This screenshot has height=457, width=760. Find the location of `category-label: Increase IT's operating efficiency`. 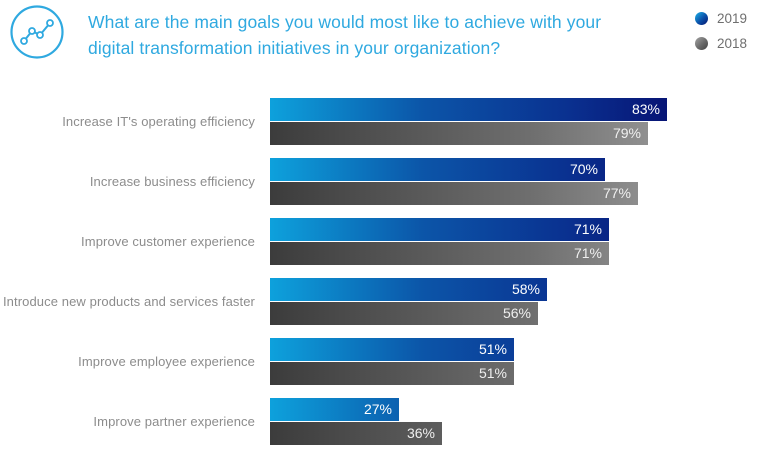

category-label: Increase IT's operating efficiency is located at coordinates (158, 121).